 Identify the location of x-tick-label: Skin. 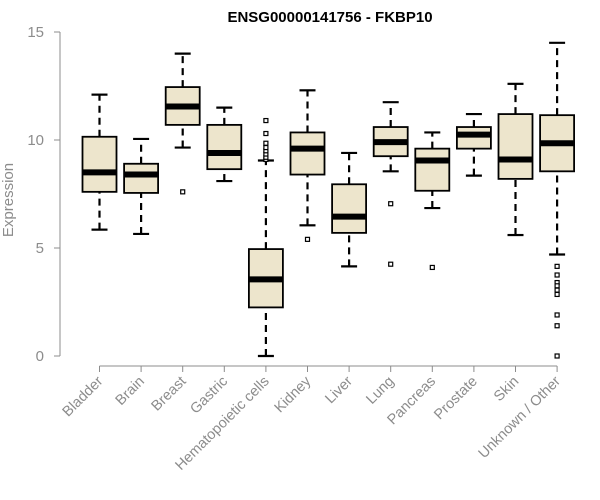
(506, 389).